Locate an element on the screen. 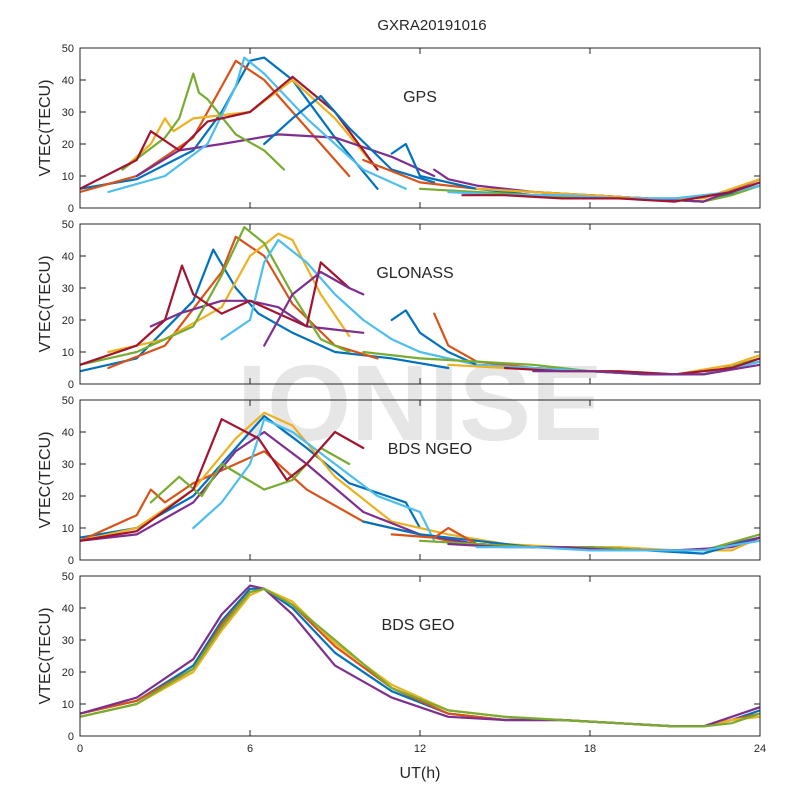 This screenshot has height=800, width=800. panel-label: GPS is located at coordinates (420, 97).